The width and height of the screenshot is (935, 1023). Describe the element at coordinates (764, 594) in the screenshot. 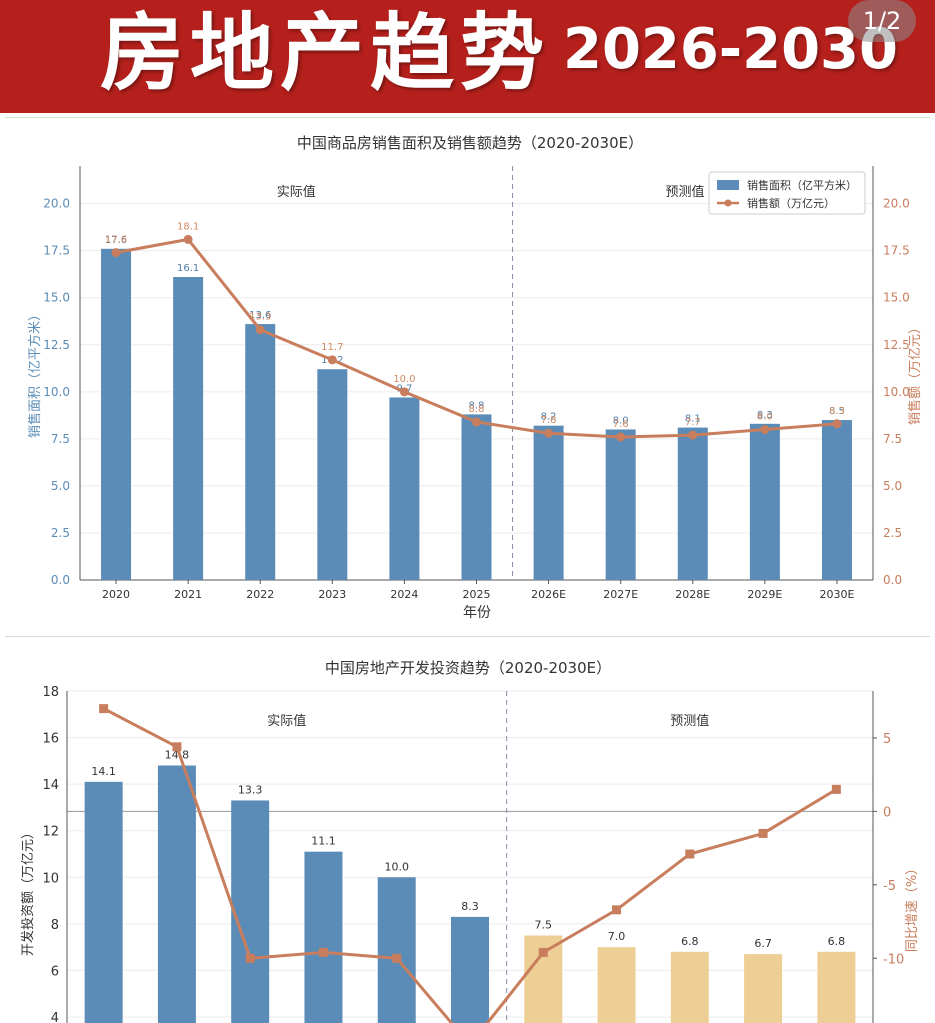

I see `x-tick-label: 2029E` at that location.